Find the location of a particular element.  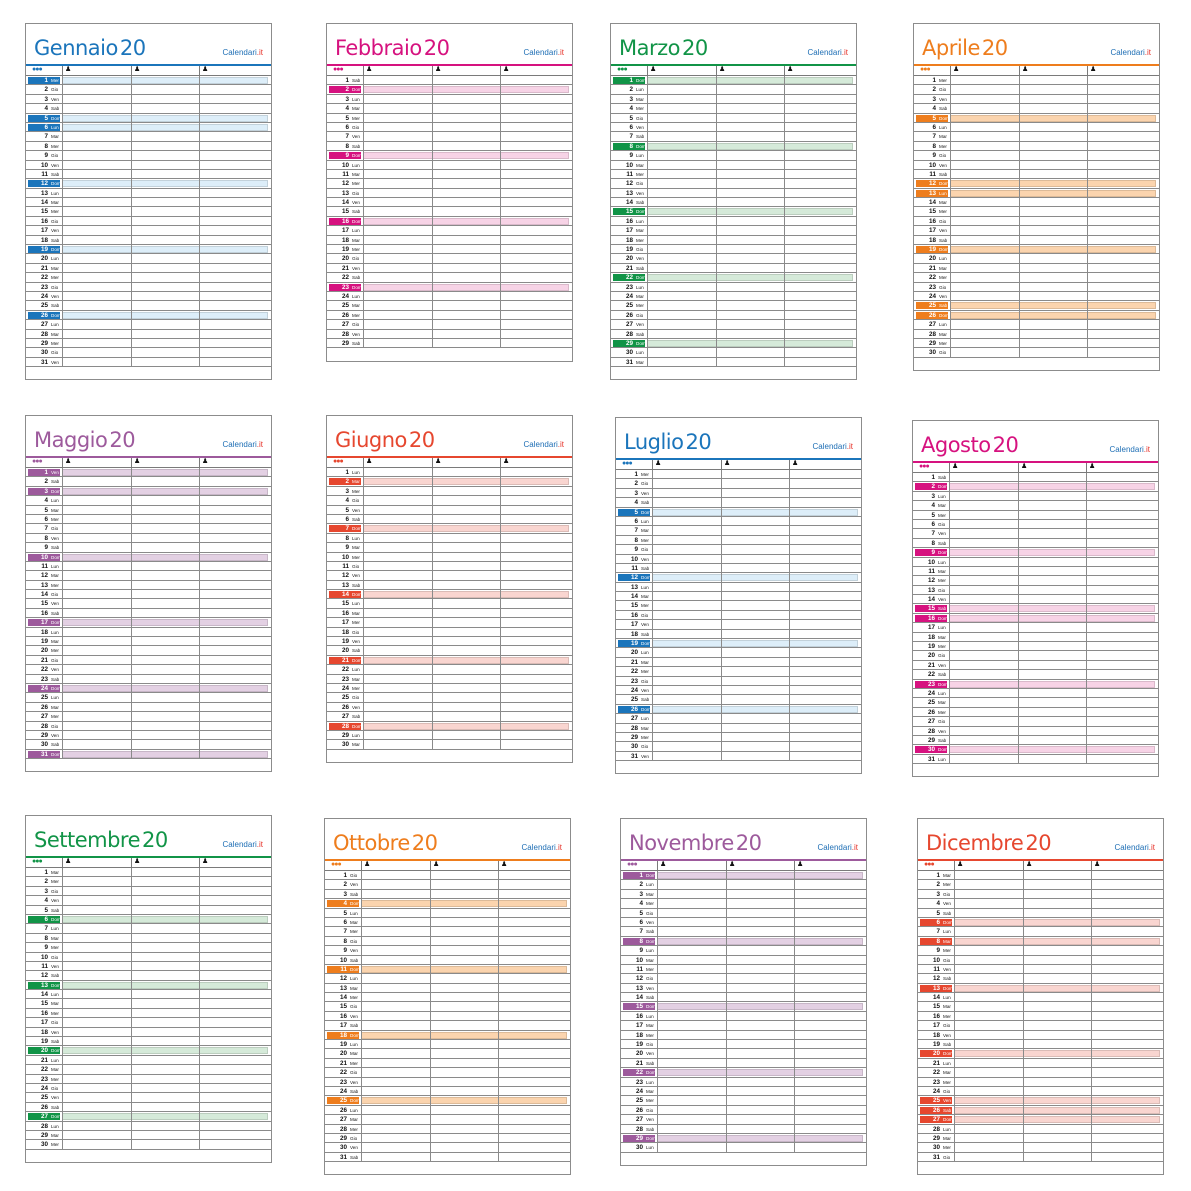

day-row: 14 Ven is located at coordinates (1035, 600).